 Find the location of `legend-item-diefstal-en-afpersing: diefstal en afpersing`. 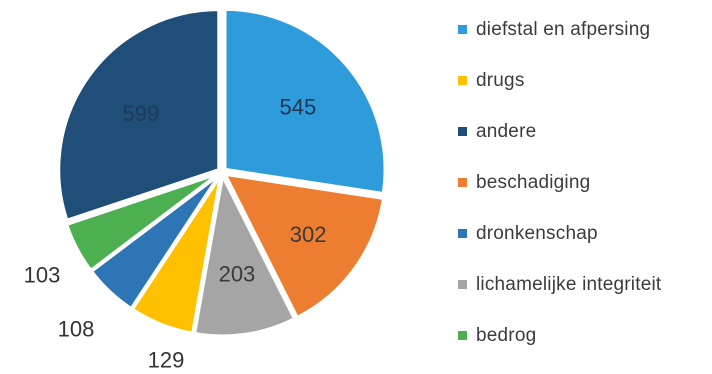

legend-item-diefstal-en-afpersing: diefstal en afpersing is located at coordinates (559, 29).